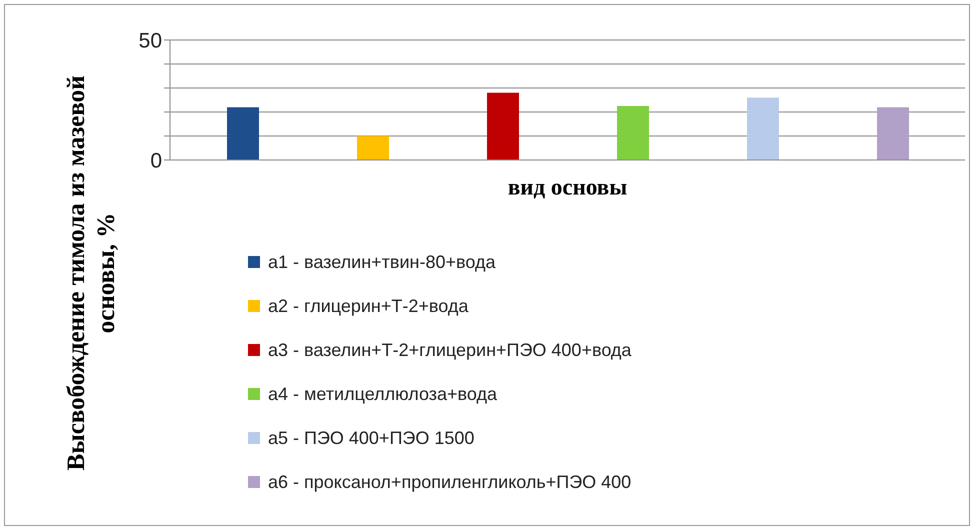  Describe the element at coordinates (91, 273) in the screenshot. I see `y-axis-title: Высвобождение тимола из мазевой основы, %` at that location.